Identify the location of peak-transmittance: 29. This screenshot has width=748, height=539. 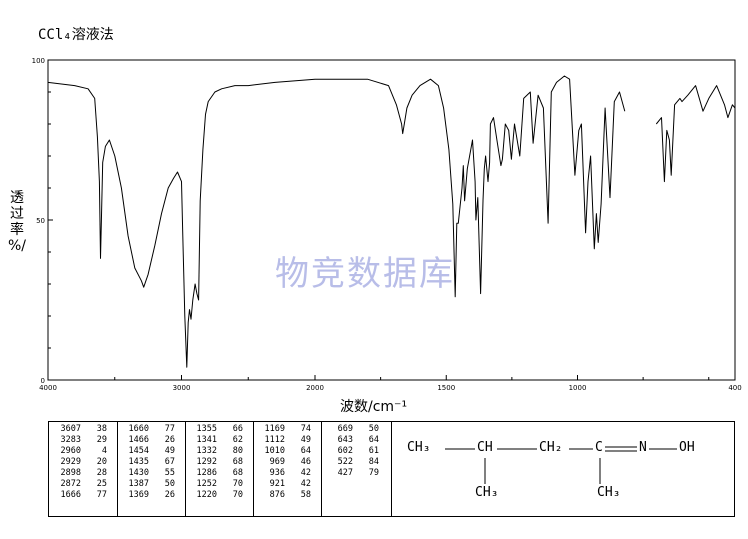
(101, 440).